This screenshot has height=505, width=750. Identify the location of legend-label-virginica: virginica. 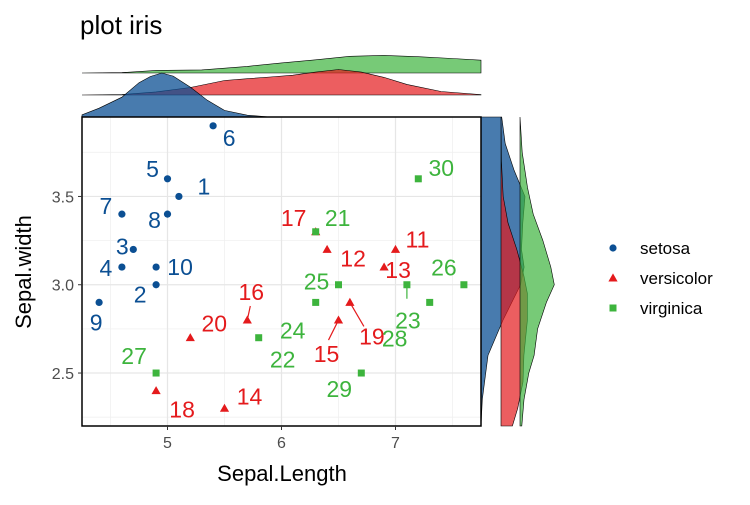
(671, 308).